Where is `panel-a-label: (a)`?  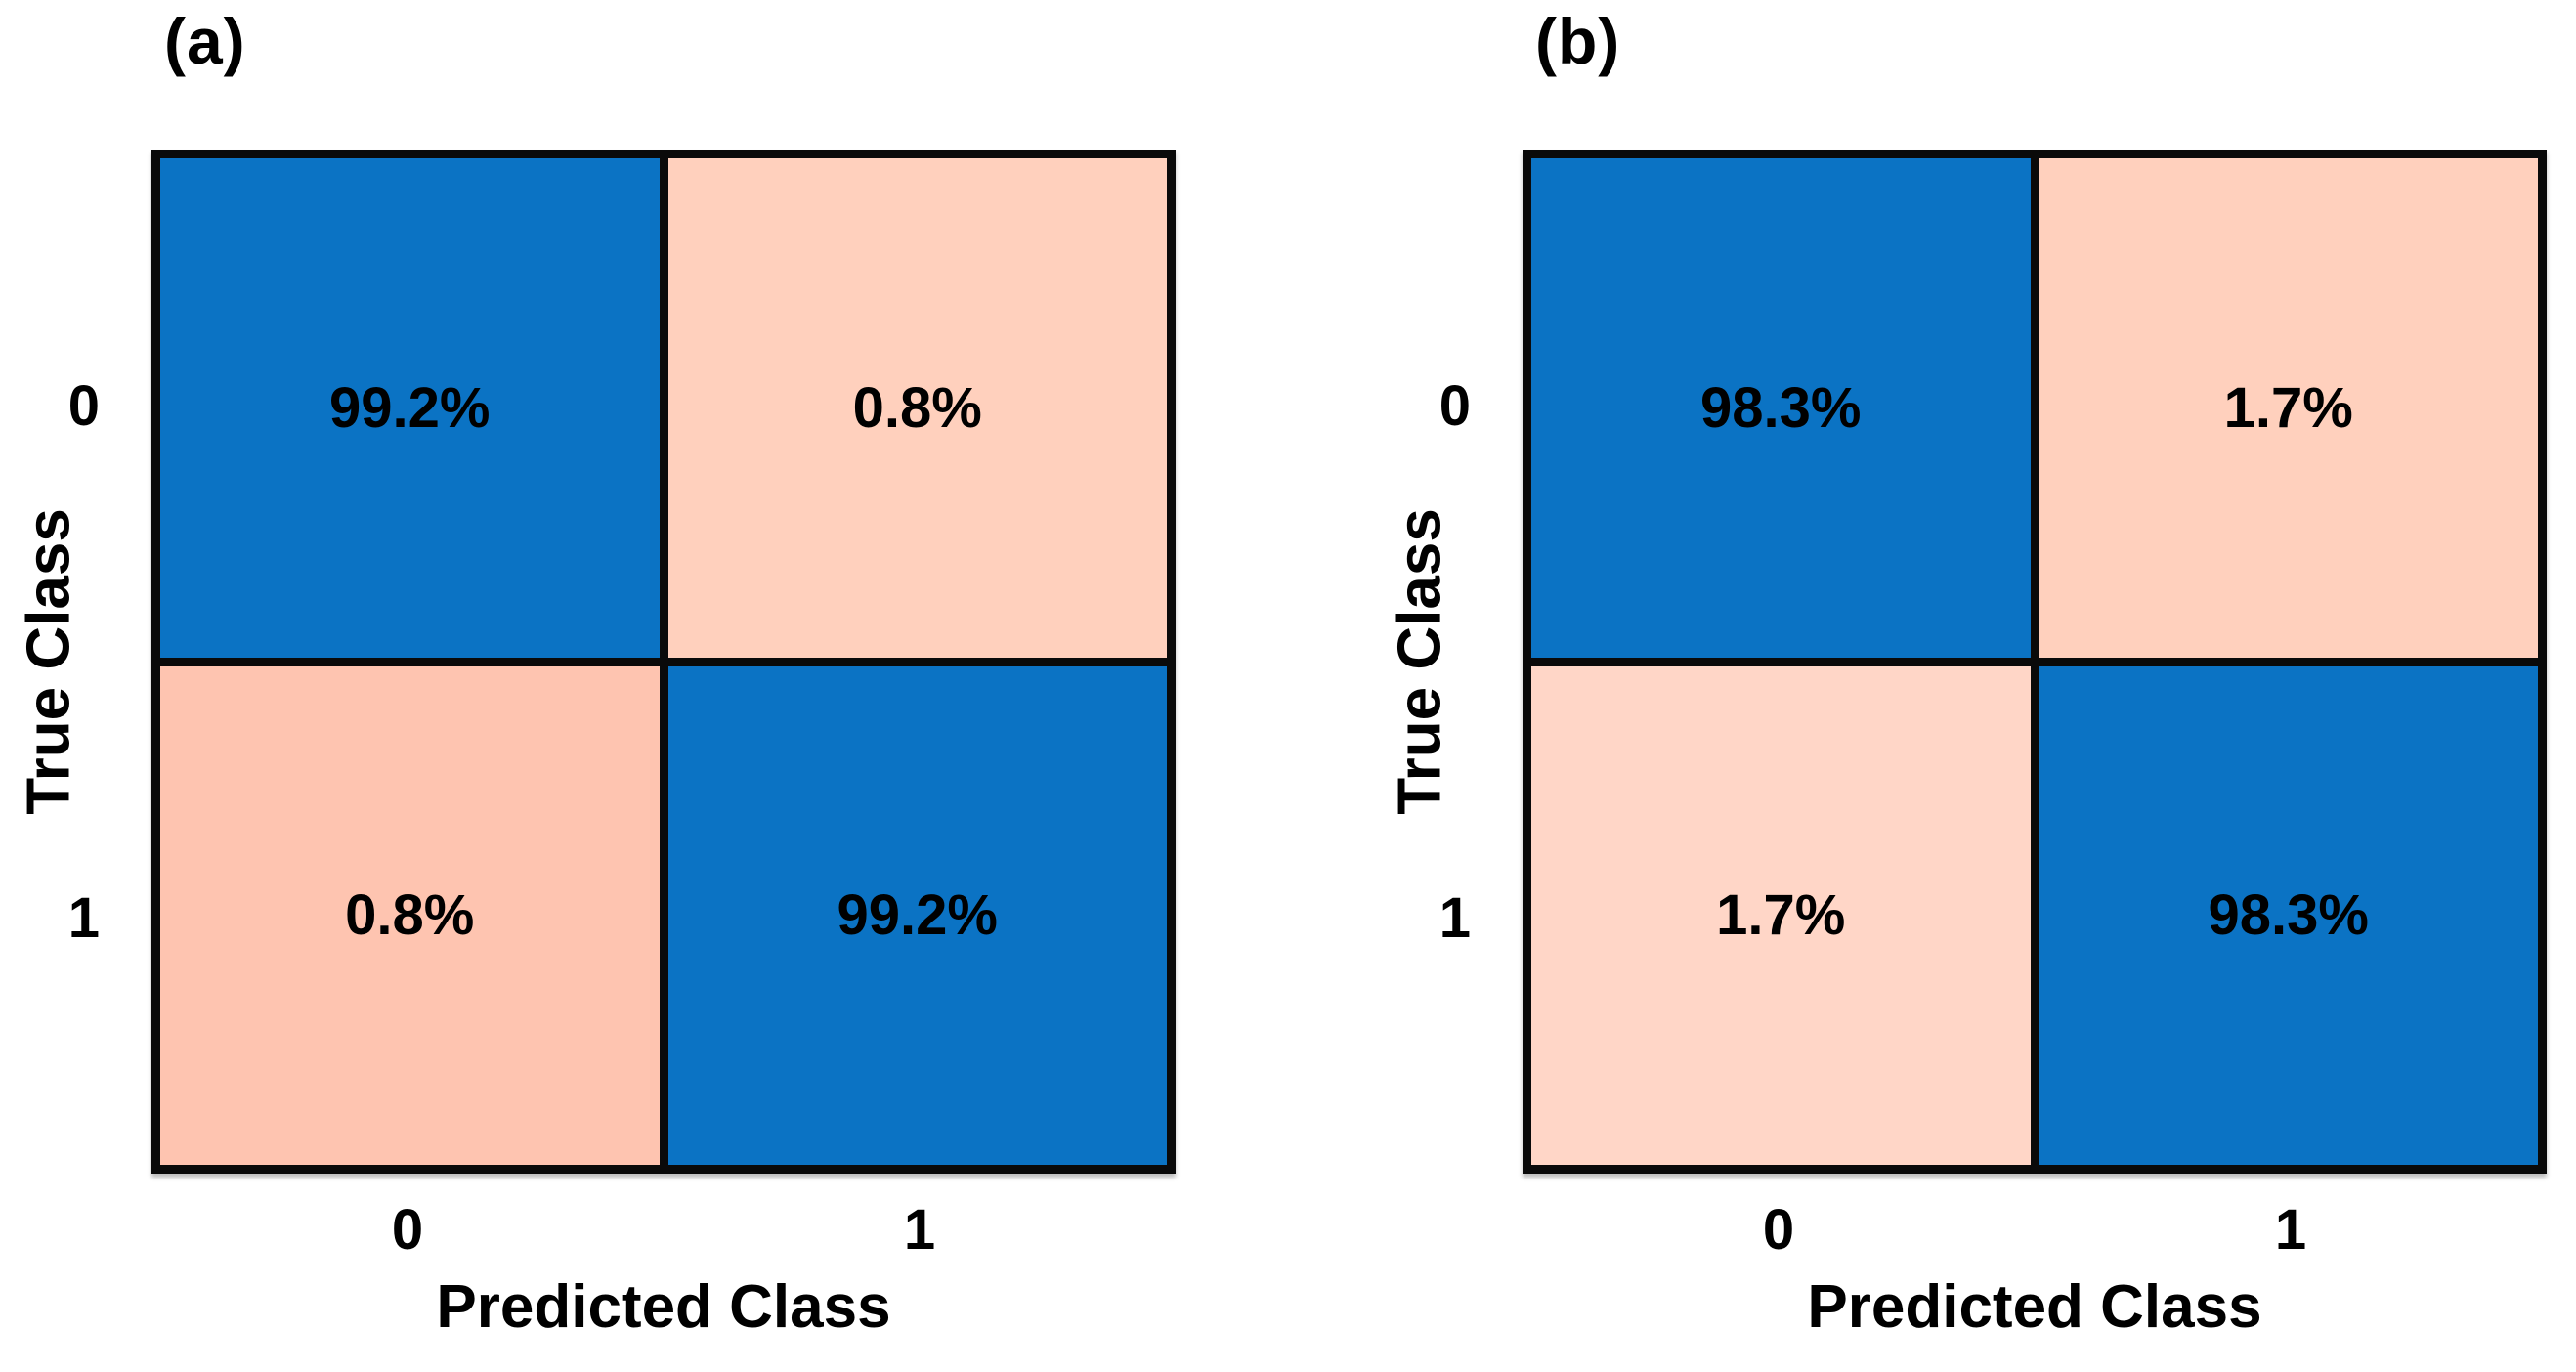
panel-a-label: (a) is located at coordinates (205, 41).